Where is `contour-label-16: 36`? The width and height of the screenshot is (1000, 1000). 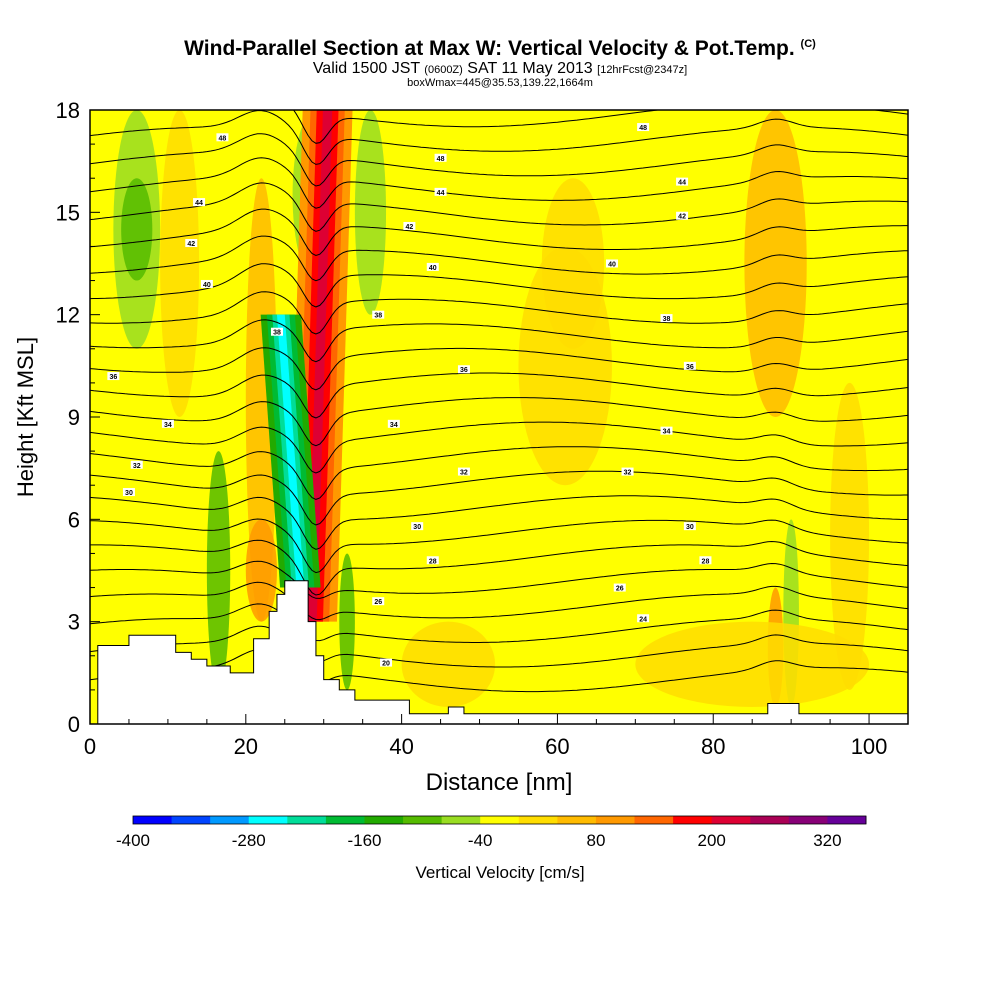 contour-label-16: 36 is located at coordinates (464, 370).